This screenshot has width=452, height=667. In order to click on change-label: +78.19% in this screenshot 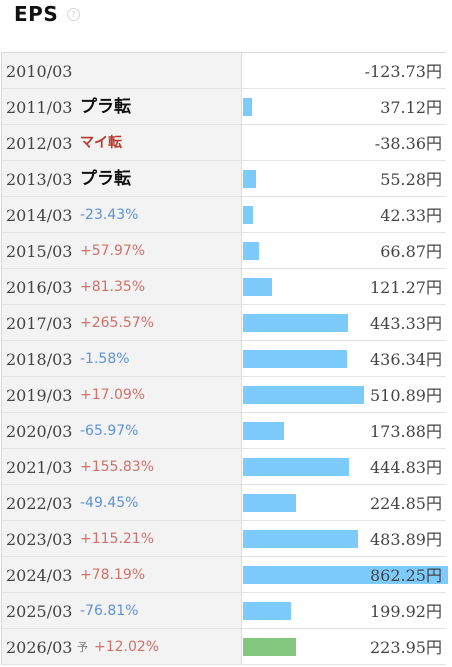, I will do `click(113, 575)`.